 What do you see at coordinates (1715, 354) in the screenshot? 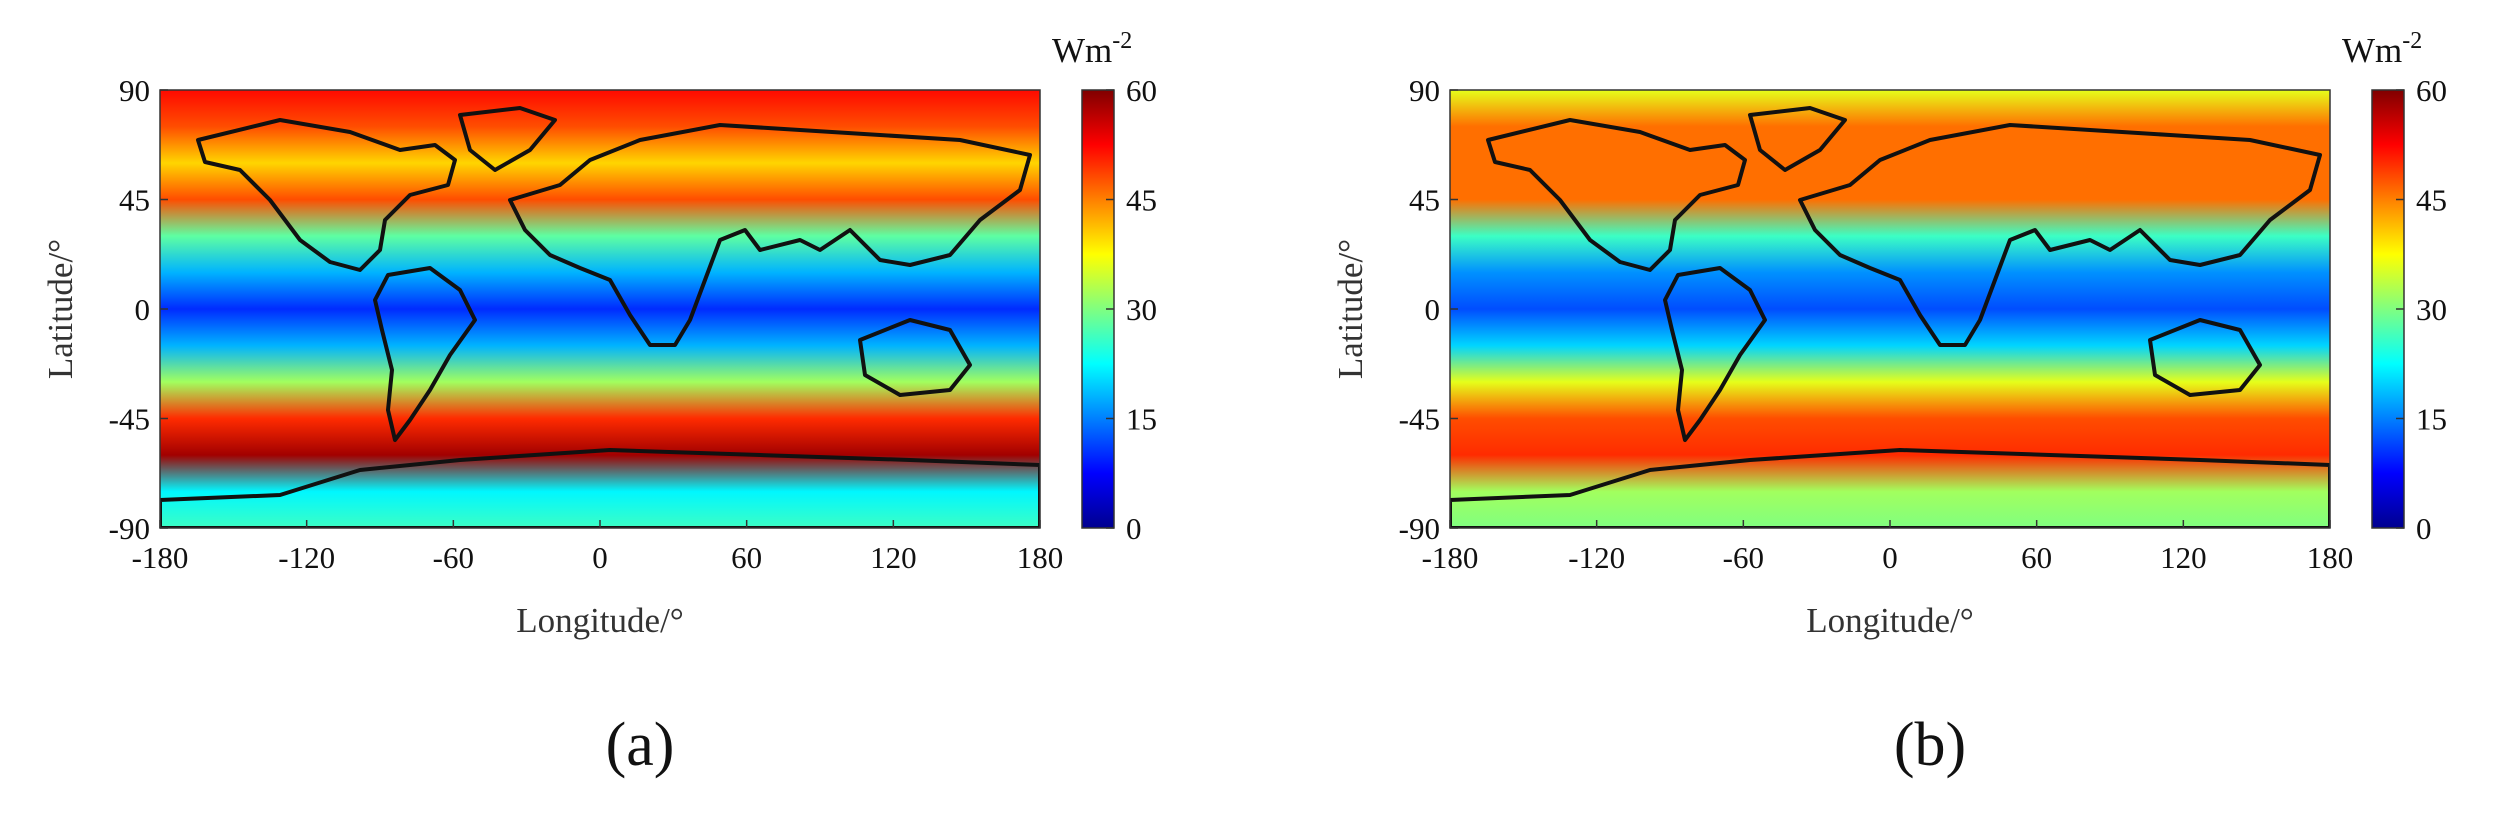
I see `south-america-b` at bounding box center [1715, 354].